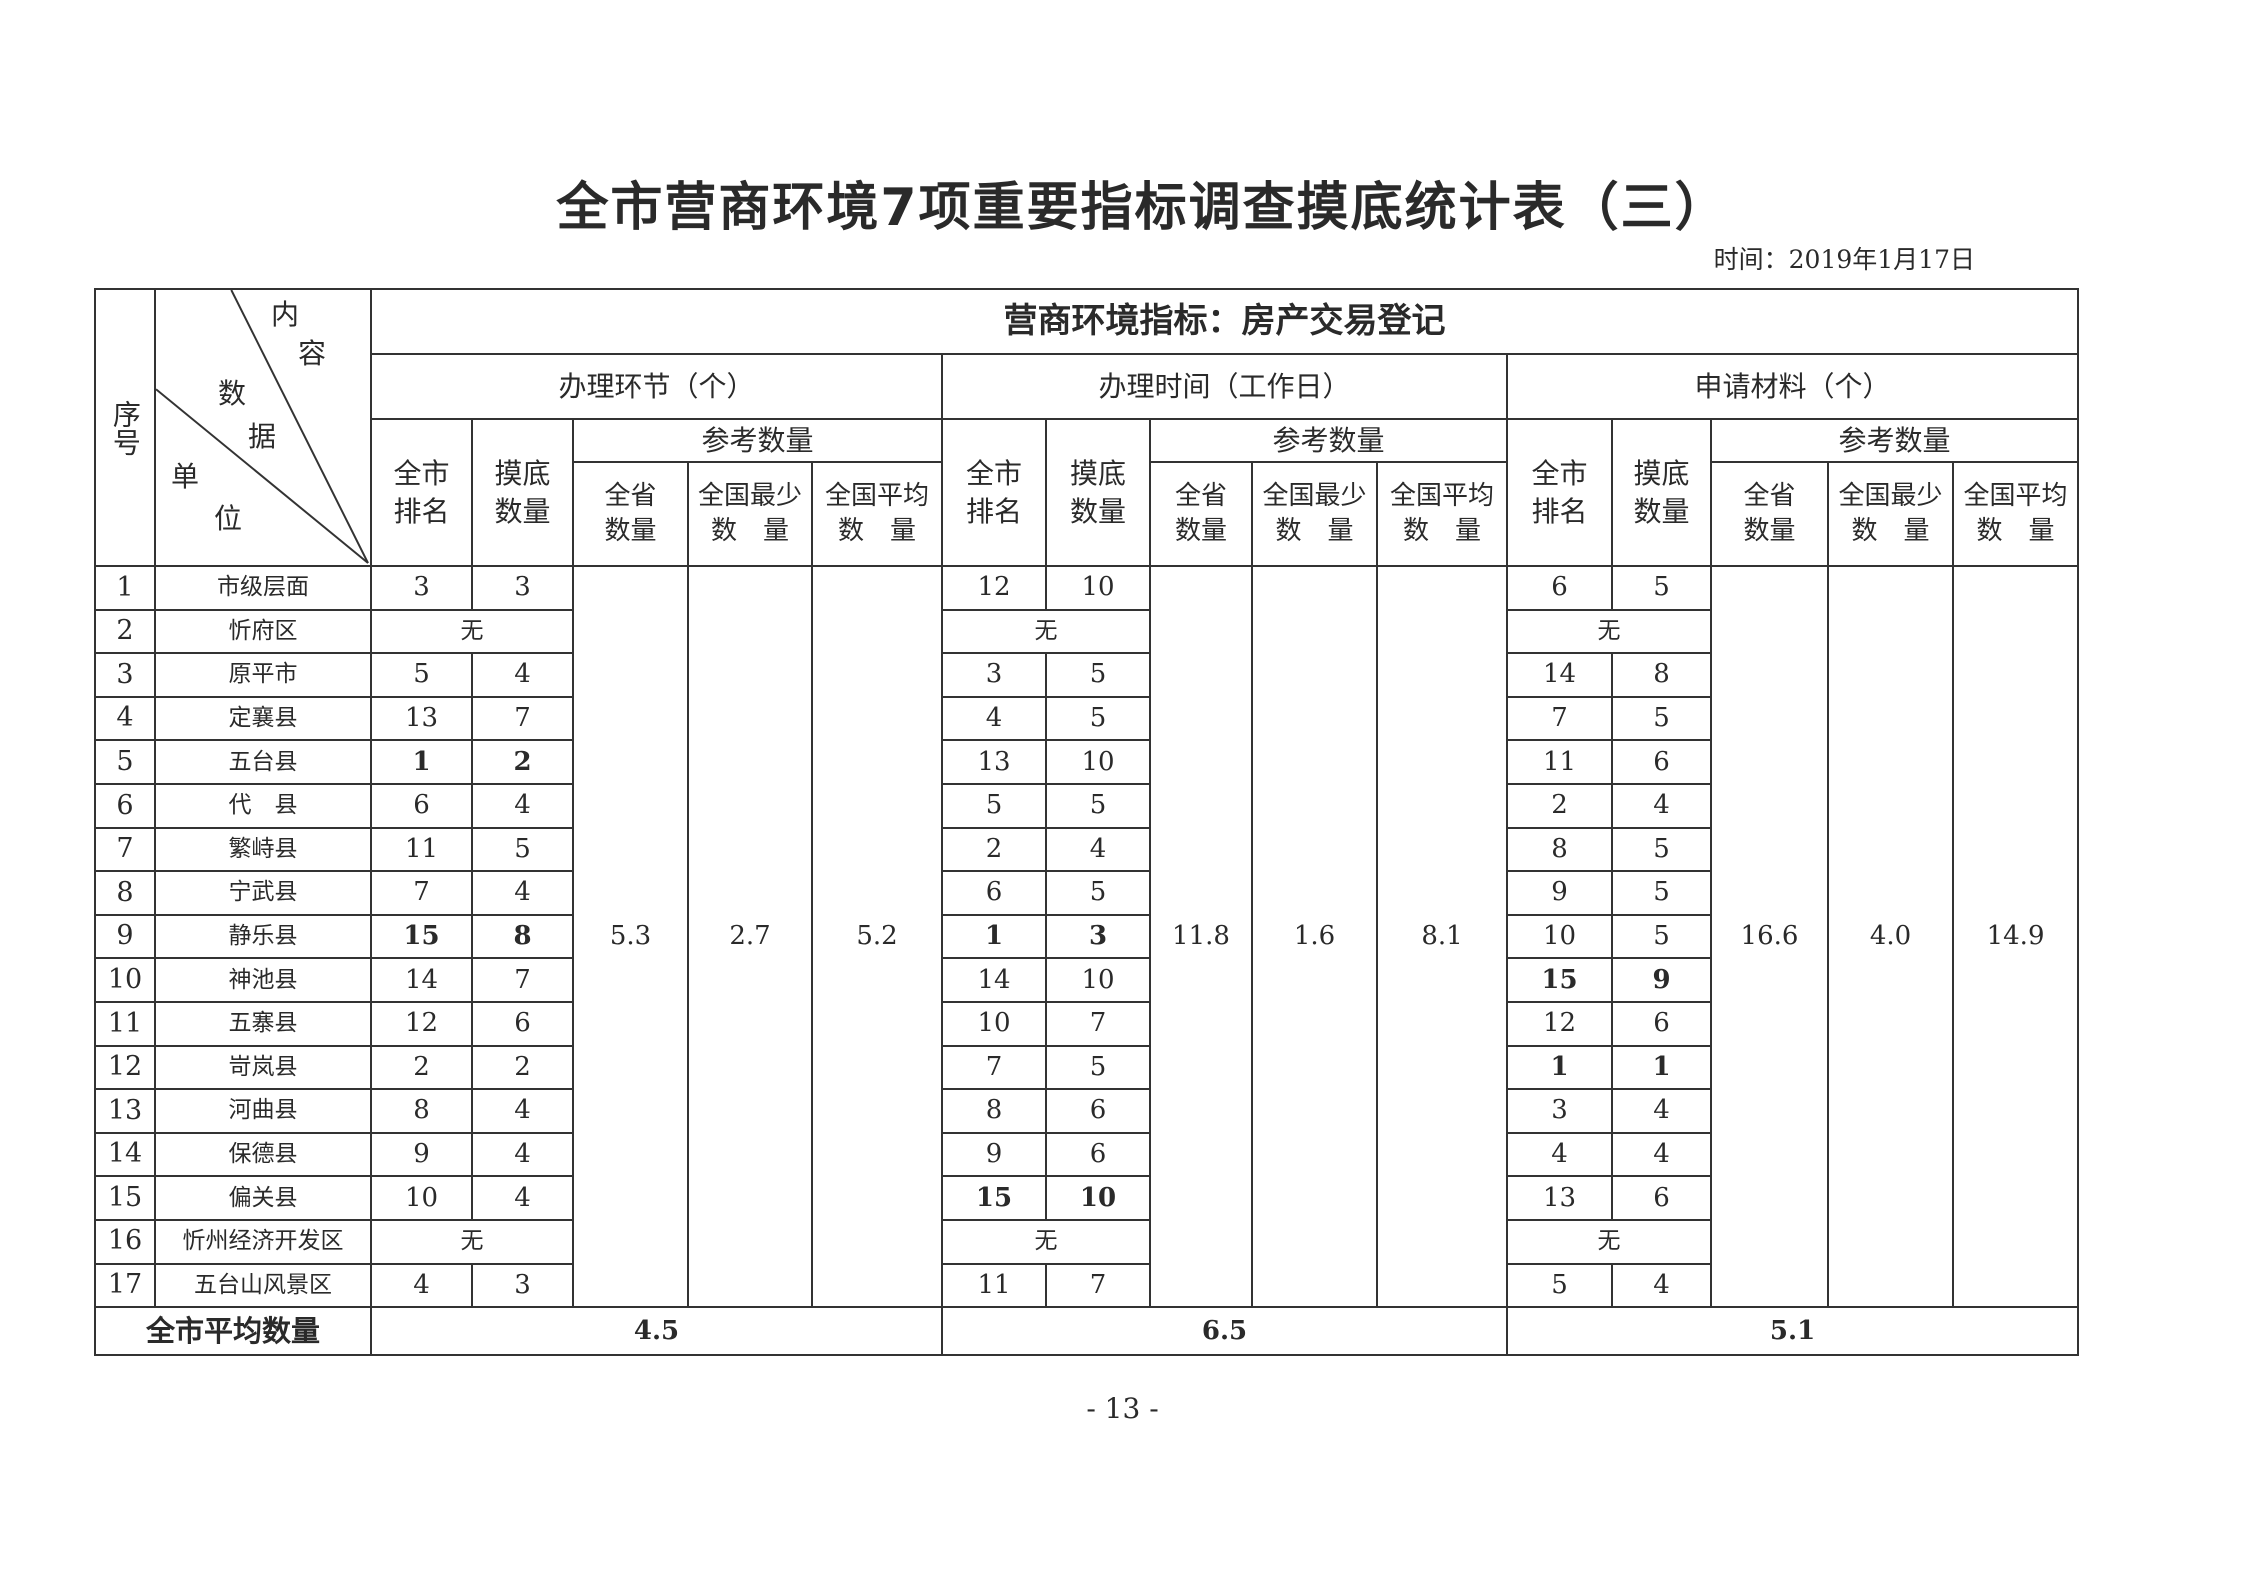  What do you see at coordinates (1890, 514) in the screenshot?
I see `header-ref-col: 全国最少数 量` at bounding box center [1890, 514].